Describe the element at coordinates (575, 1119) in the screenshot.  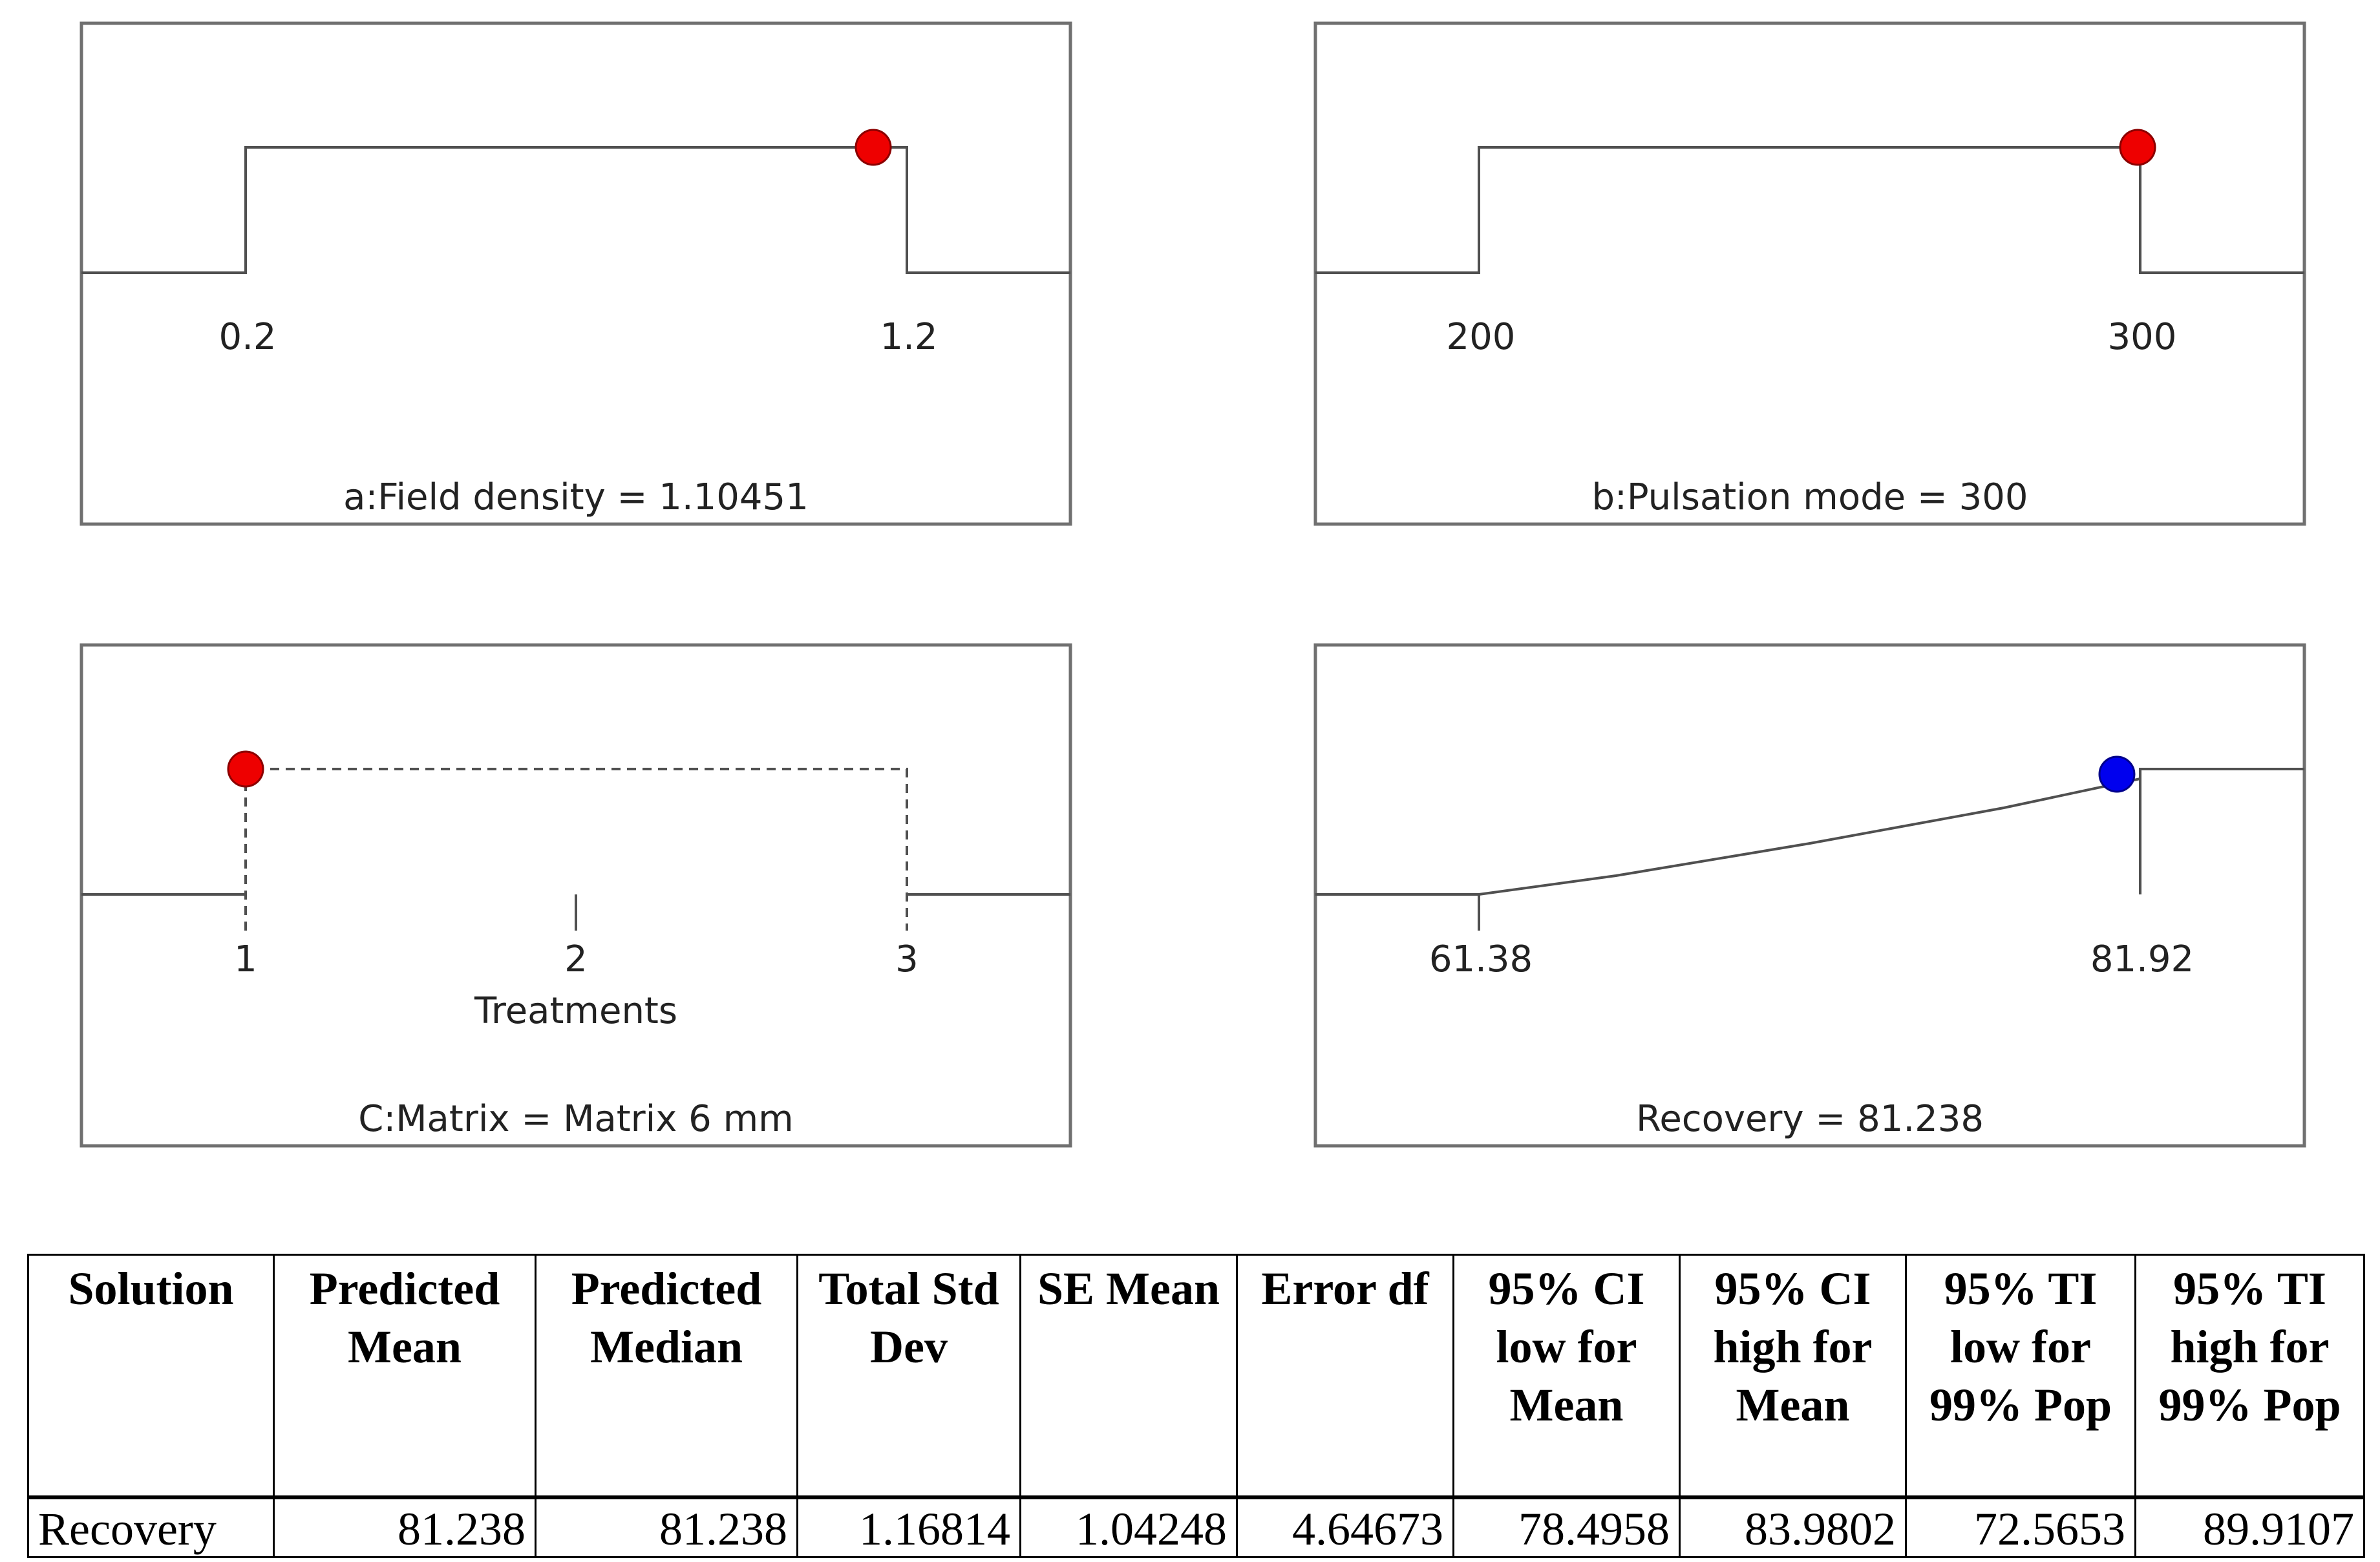
I see `panel-label: C:Matrix = Matrix 6 mm` at that location.